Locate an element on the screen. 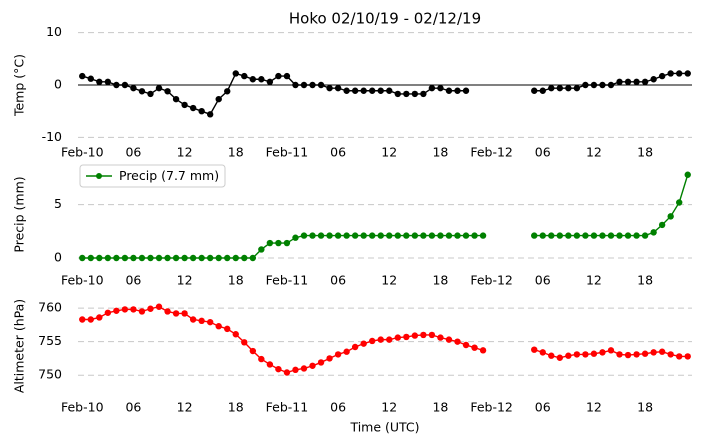 This screenshot has height=445, width=704. y-axis-label: Temp (°C) is located at coordinates (19, 85).